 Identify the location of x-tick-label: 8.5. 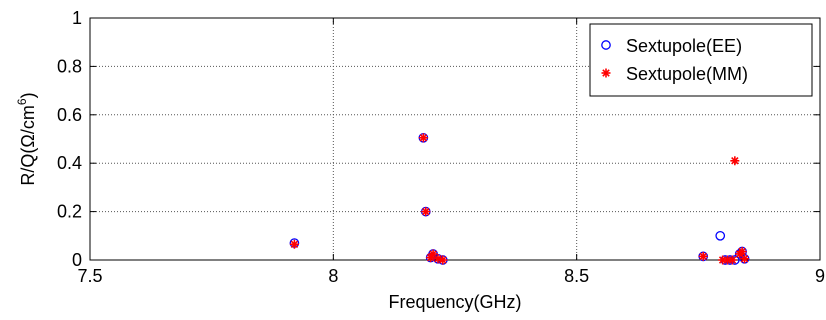
(576, 276).